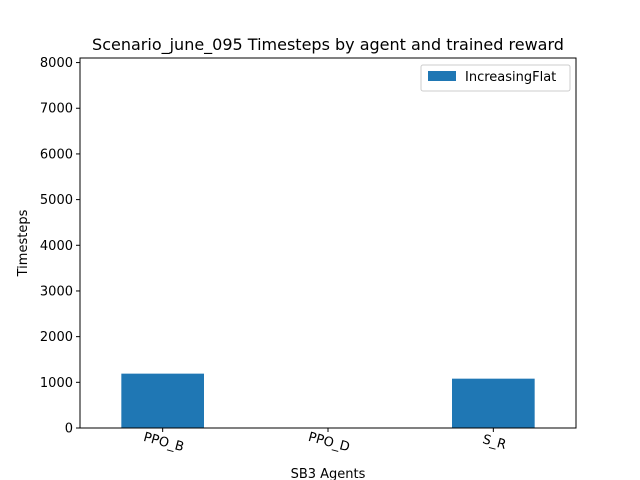  I want to click on x-tick-label-S_R: S_R, so click(494, 442).